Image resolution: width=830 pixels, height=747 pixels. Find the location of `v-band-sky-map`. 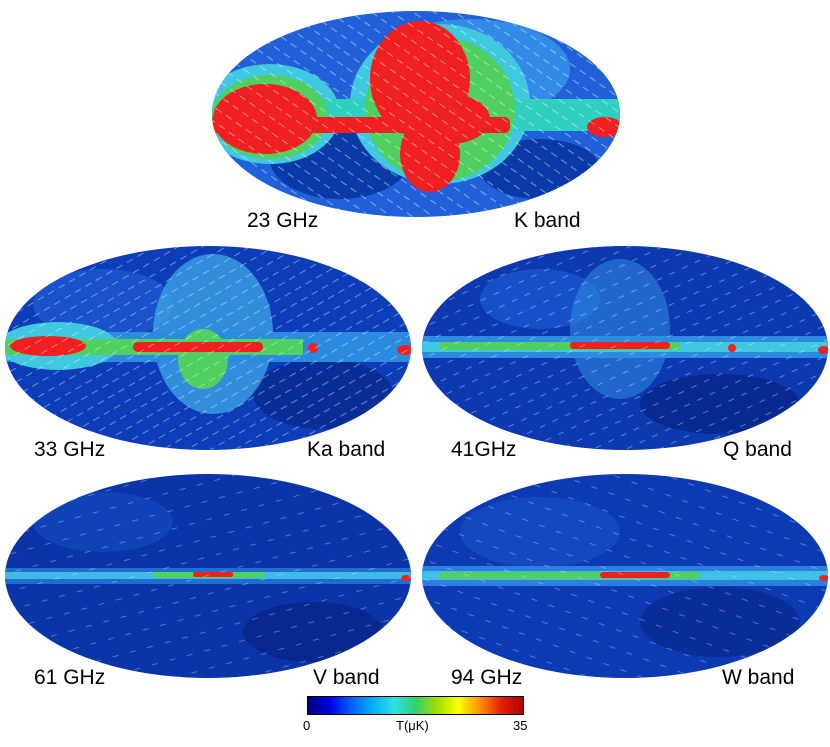

v-band-sky-map is located at coordinates (208, 576).